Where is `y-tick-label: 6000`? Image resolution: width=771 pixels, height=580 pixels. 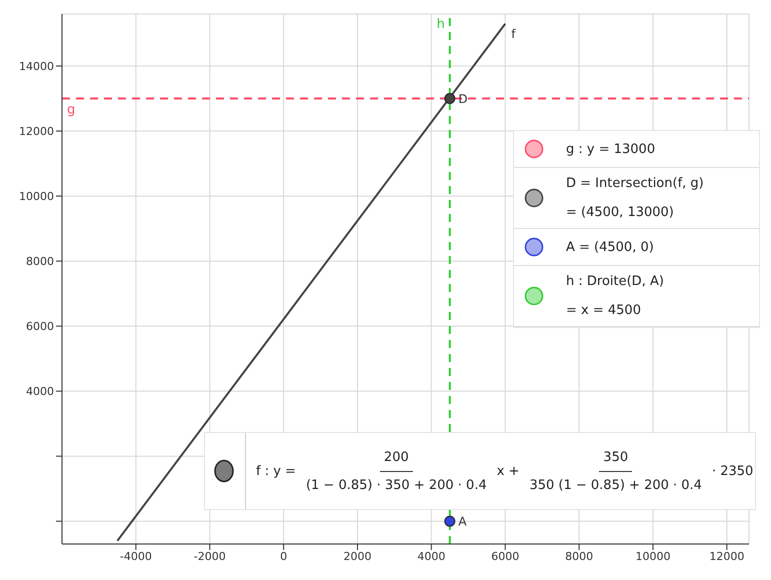
y-tick-label: 6000 is located at coordinates (40, 327).